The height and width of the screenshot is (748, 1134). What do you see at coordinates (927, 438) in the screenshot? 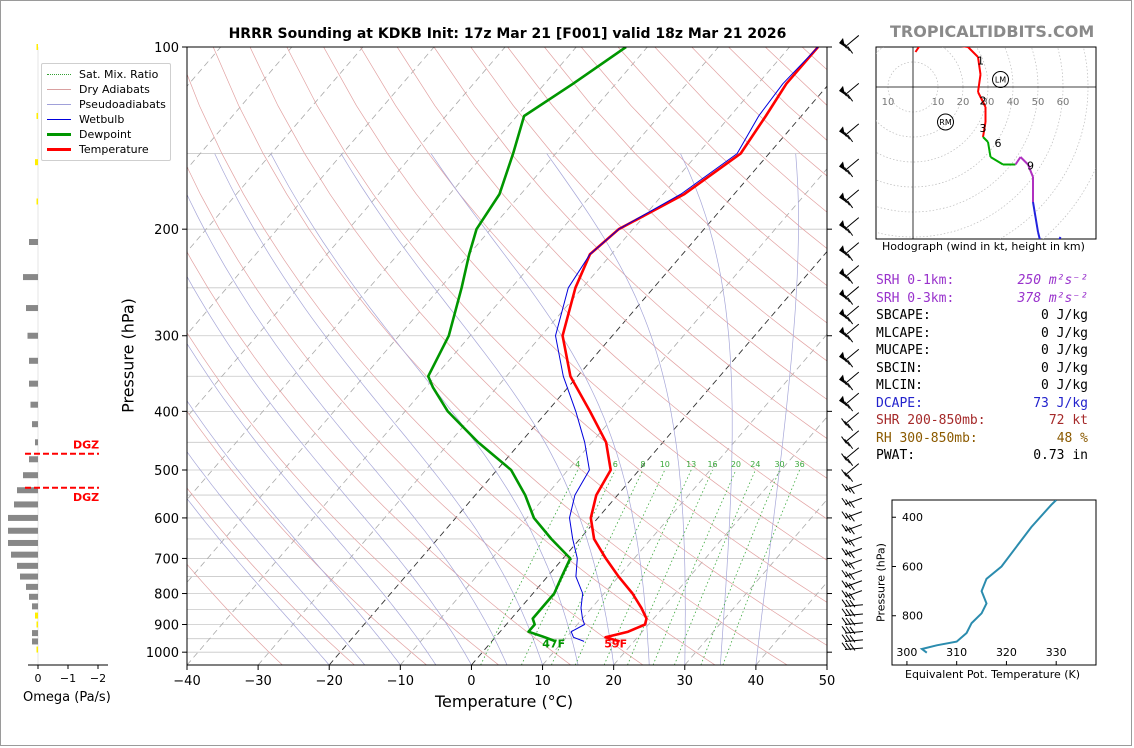
I see `param-label: RH 300-850mb:` at bounding box center [927, 438].